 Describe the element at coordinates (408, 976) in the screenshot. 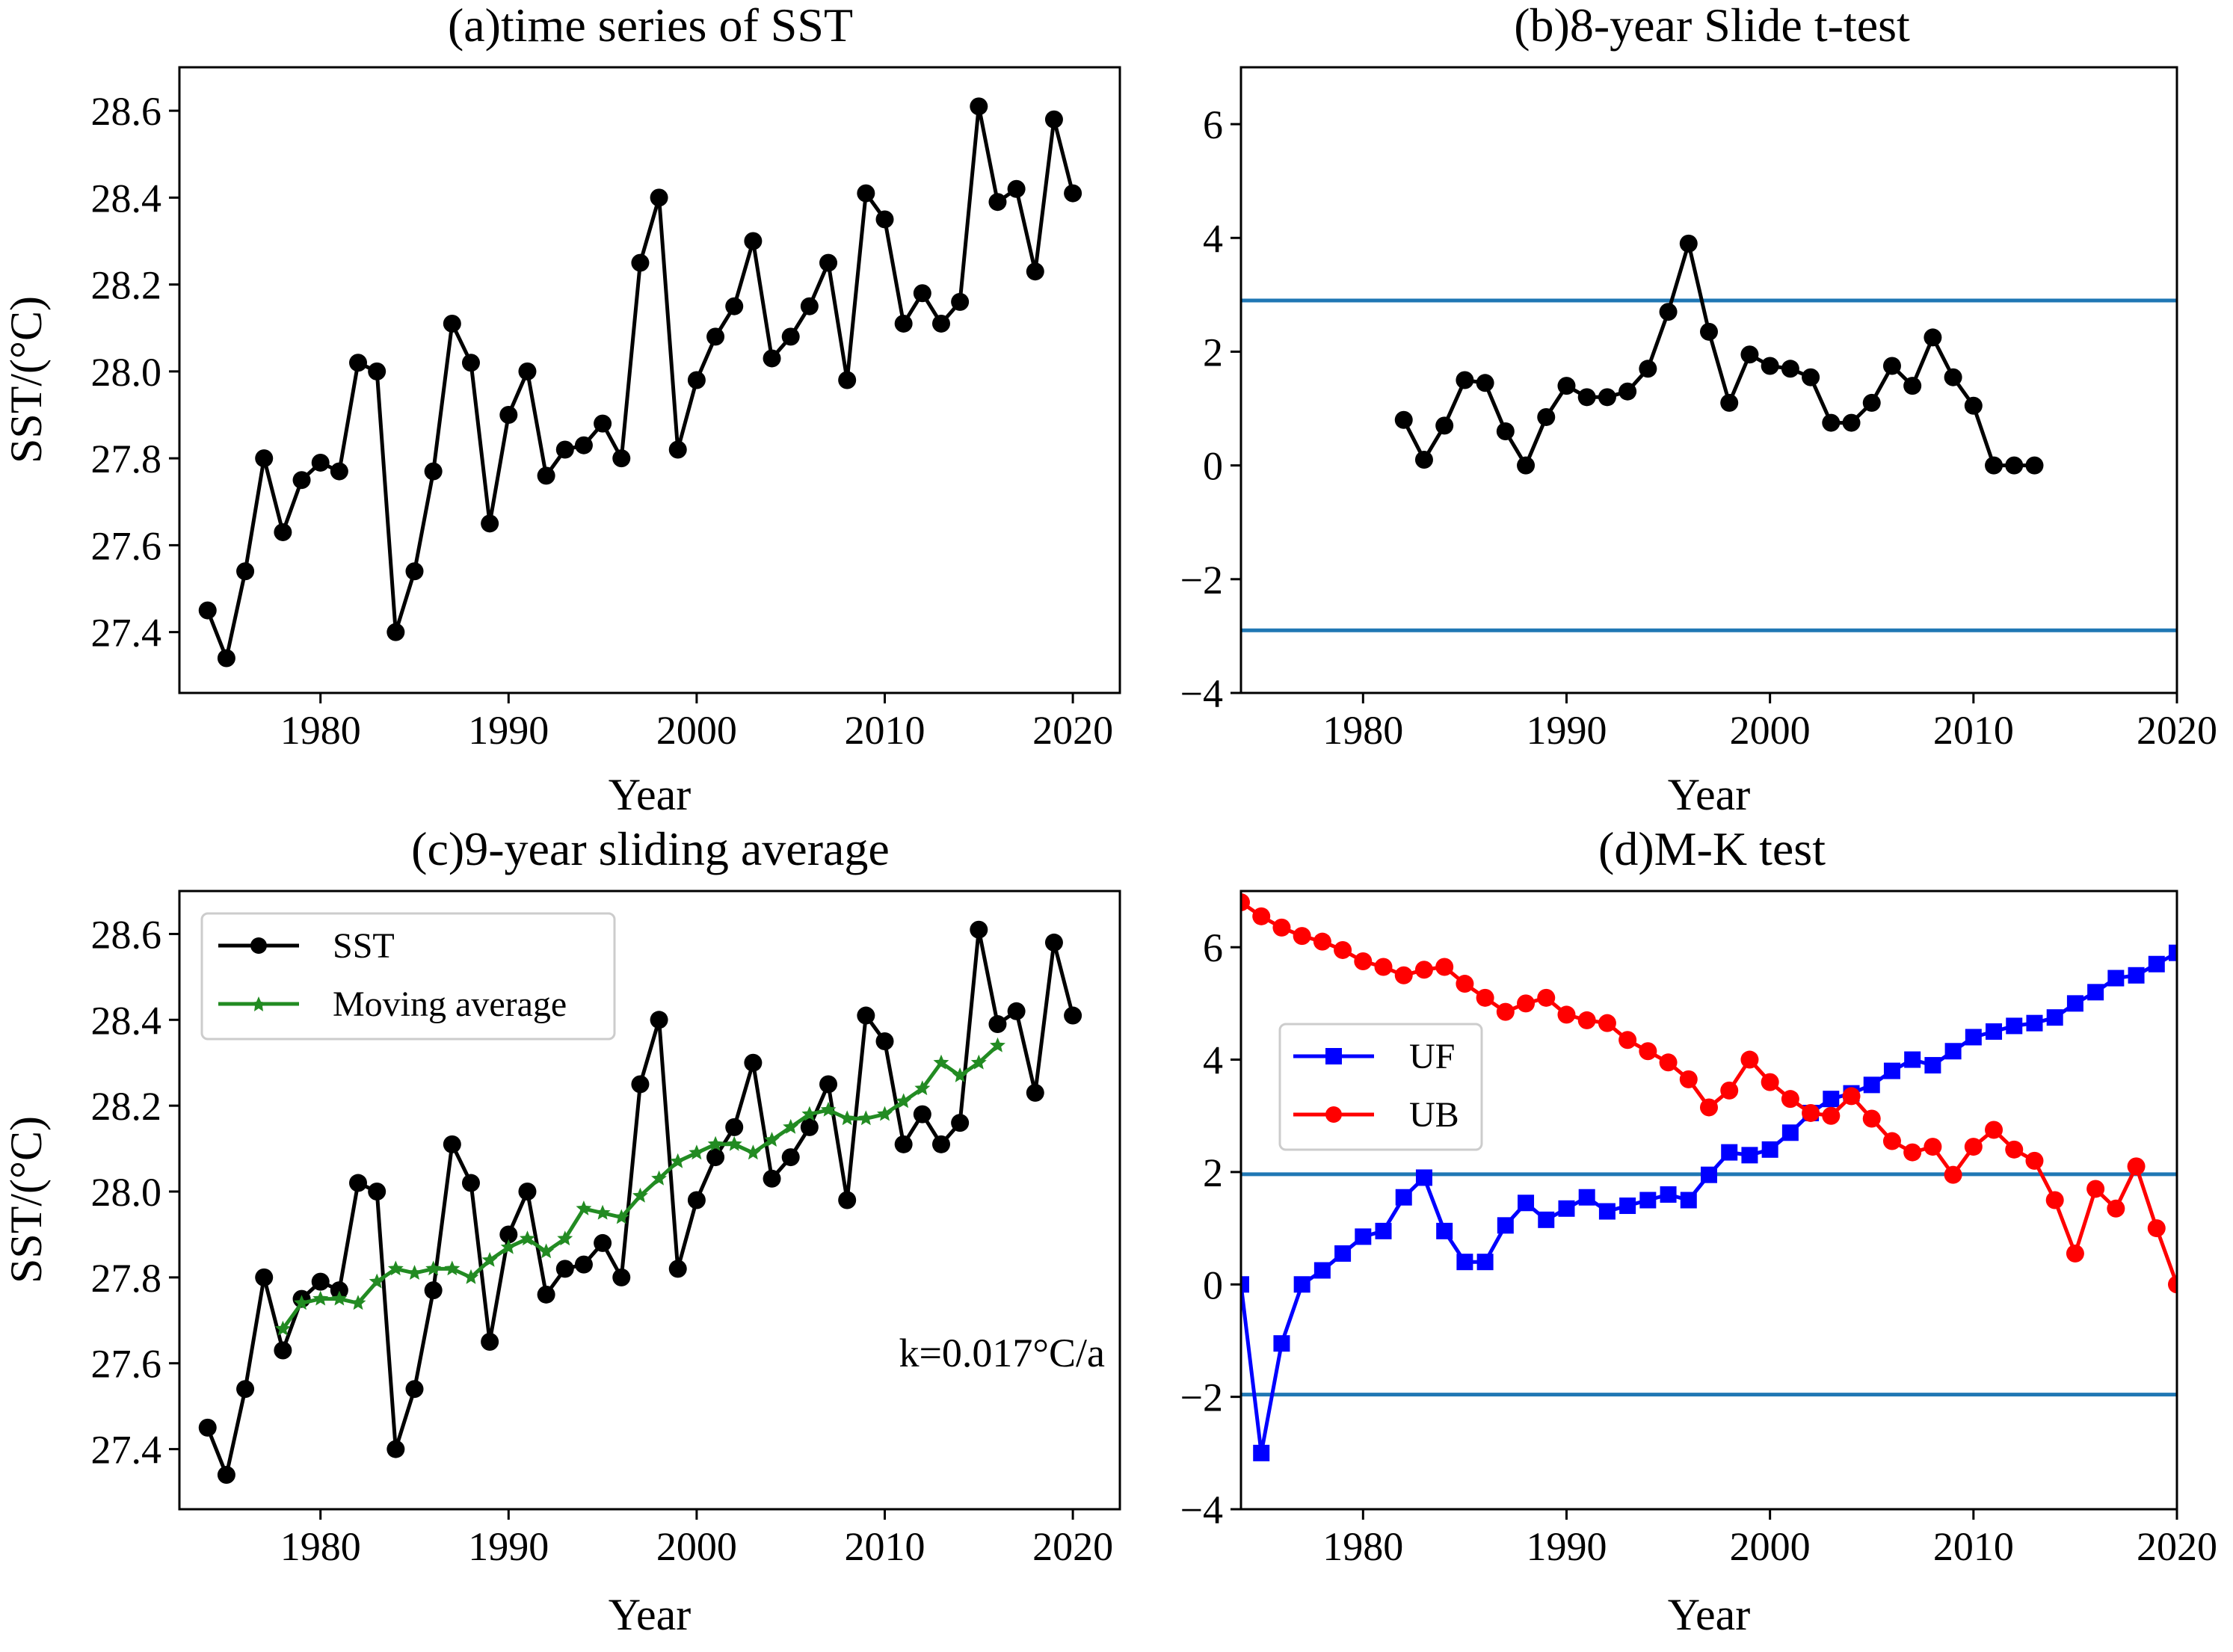

I see `panel-c-legend: SST Moving average` at that location.